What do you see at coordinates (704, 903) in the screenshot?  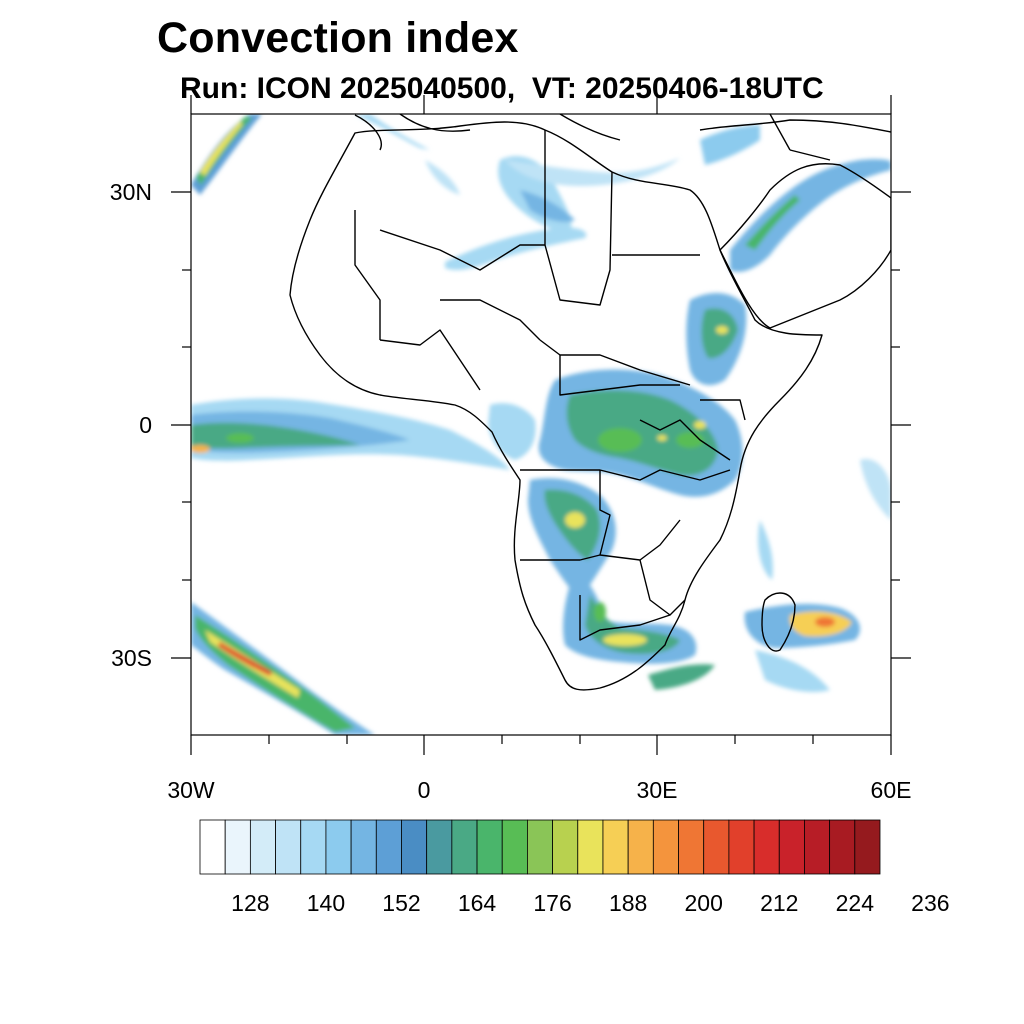 I see `colorbar-label: 200` at bounding box center [704, 903].